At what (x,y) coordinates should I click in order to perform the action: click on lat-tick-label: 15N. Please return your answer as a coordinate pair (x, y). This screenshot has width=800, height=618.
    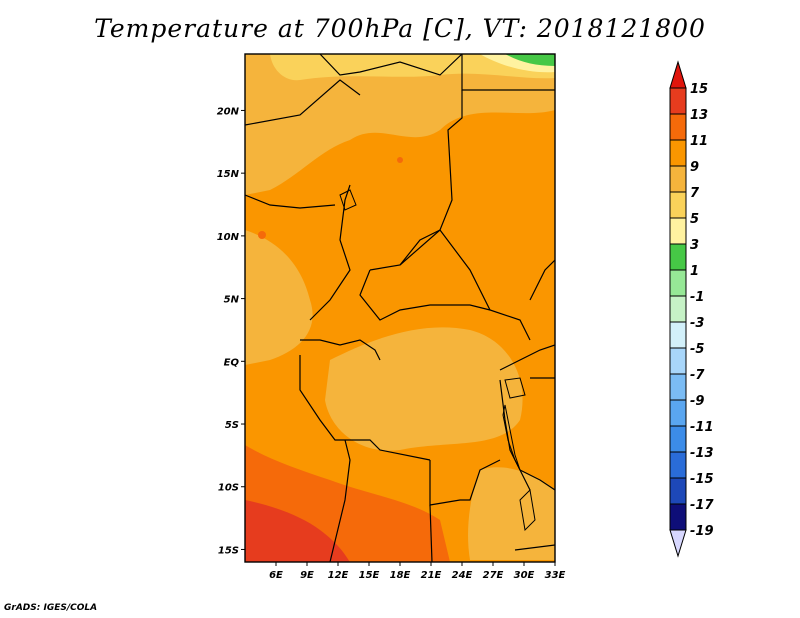
    Looking at the image, I should click on (228, 174).